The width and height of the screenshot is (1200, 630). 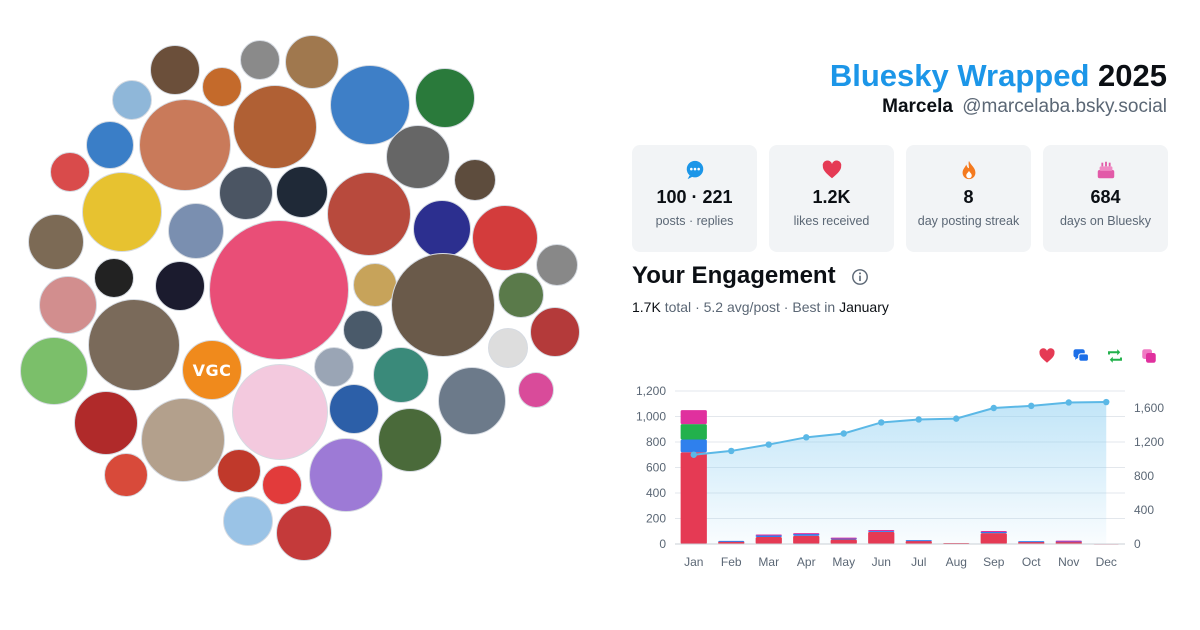 I want to click on x-tick-label: Oct, so click(x=1031, y=562).